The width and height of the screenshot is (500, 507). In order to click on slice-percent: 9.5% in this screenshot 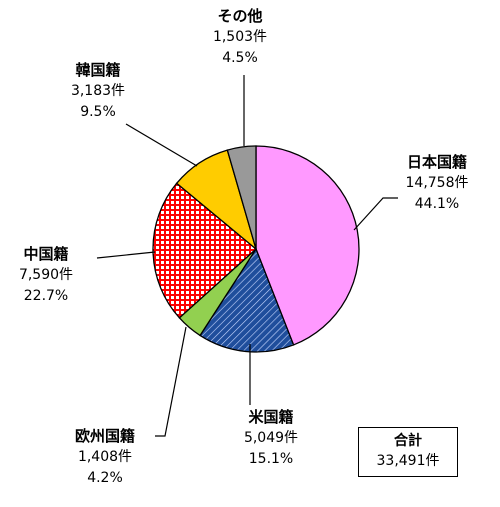, I will do `click(98, 112)`.